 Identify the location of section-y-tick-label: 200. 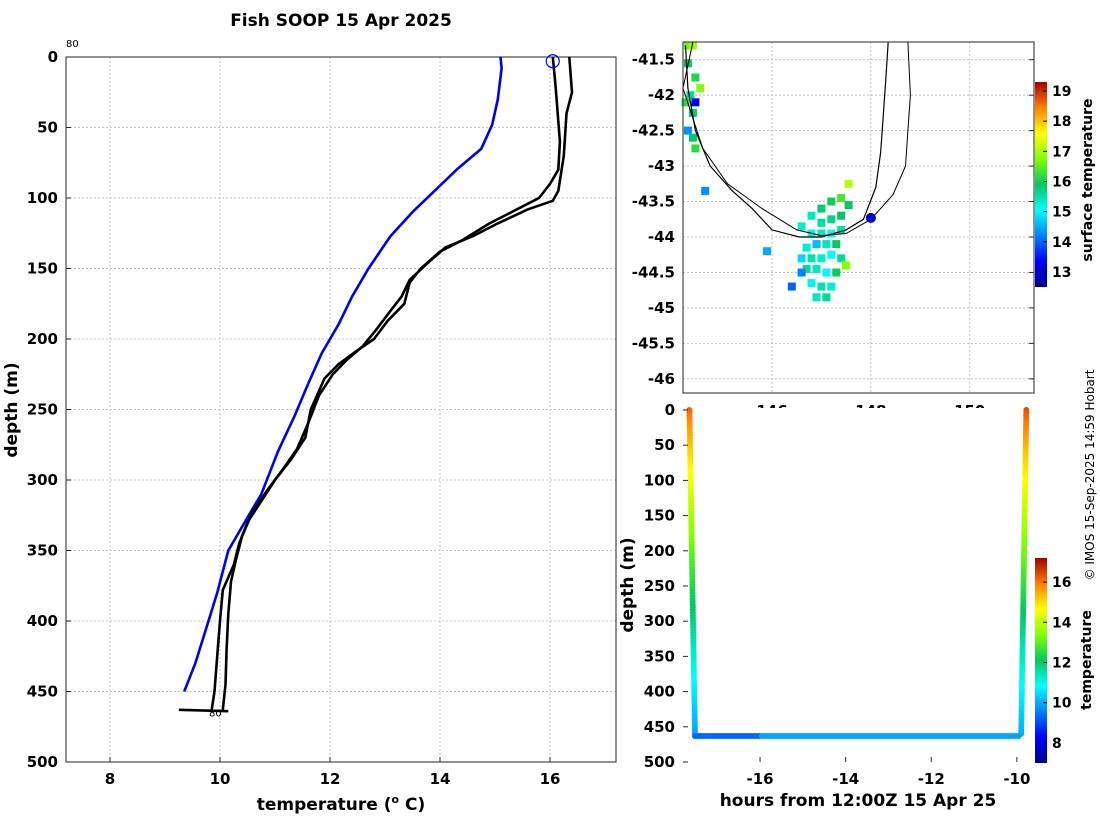
(659, 551).